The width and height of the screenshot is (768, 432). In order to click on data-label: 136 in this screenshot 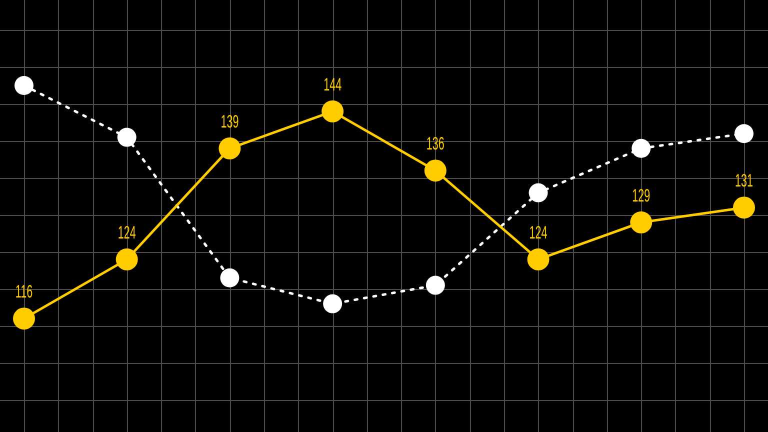, I will do `click(435, 144)`.